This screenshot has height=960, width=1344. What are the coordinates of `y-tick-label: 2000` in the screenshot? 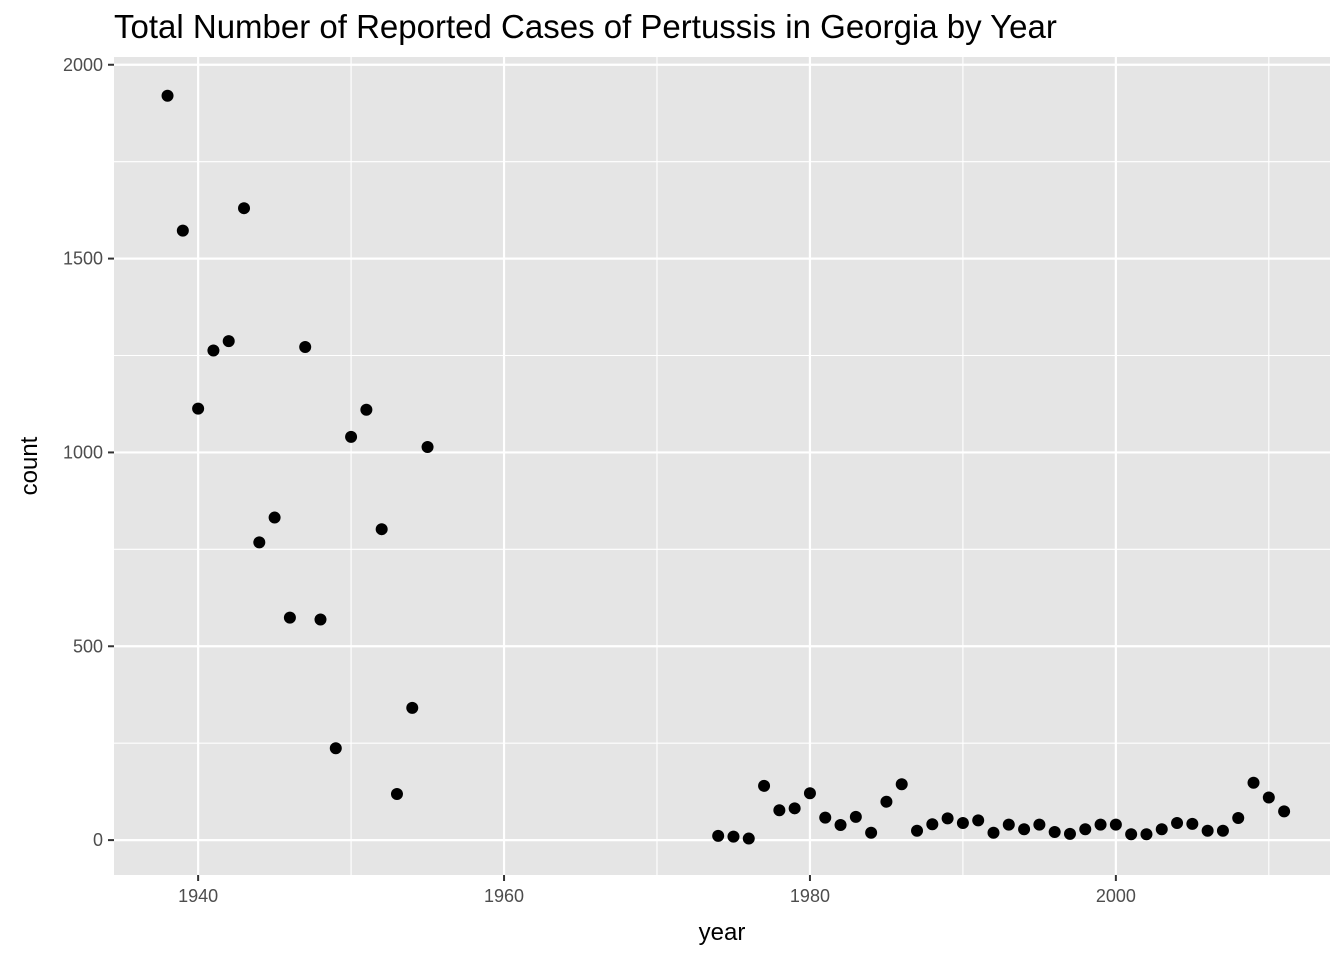 It's located at (83, 65).